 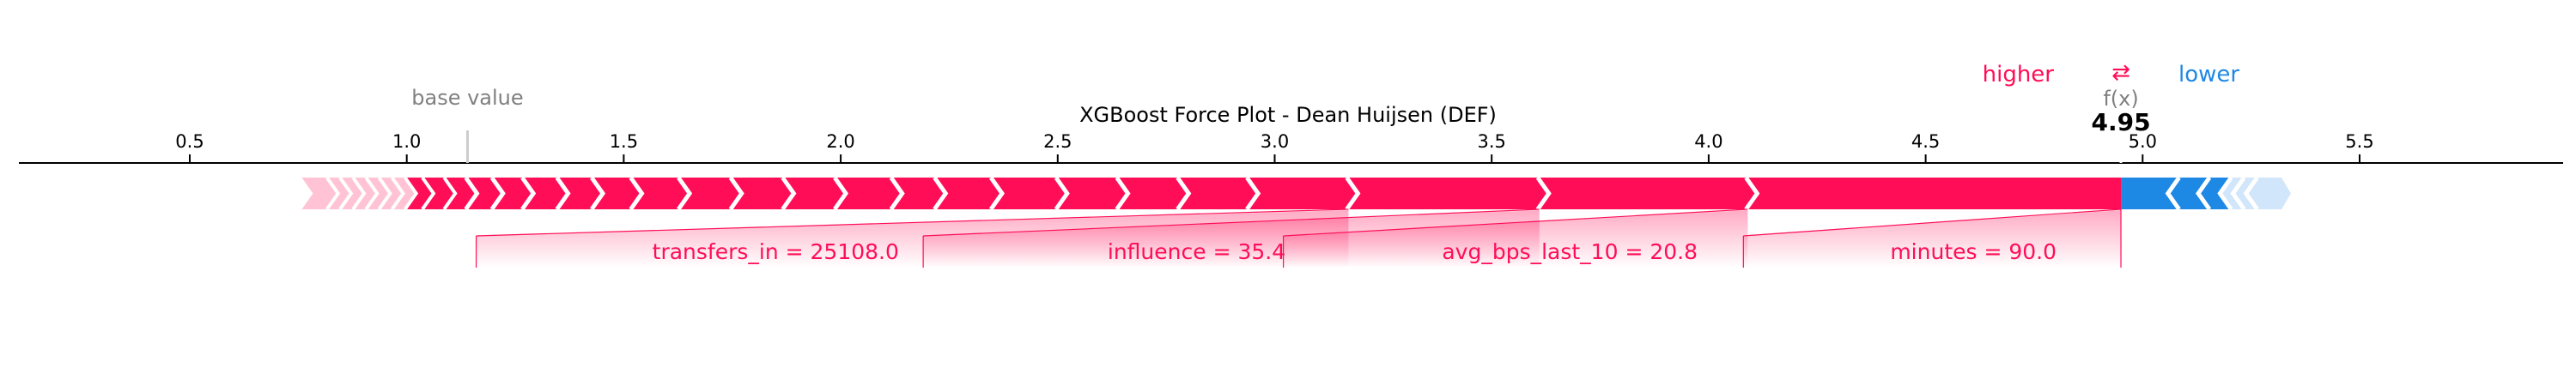 What do you see at coordinates (624, 141) in the screenshot?
I see `axis-tick-label: 1.5` at bounding box center [624, 141].